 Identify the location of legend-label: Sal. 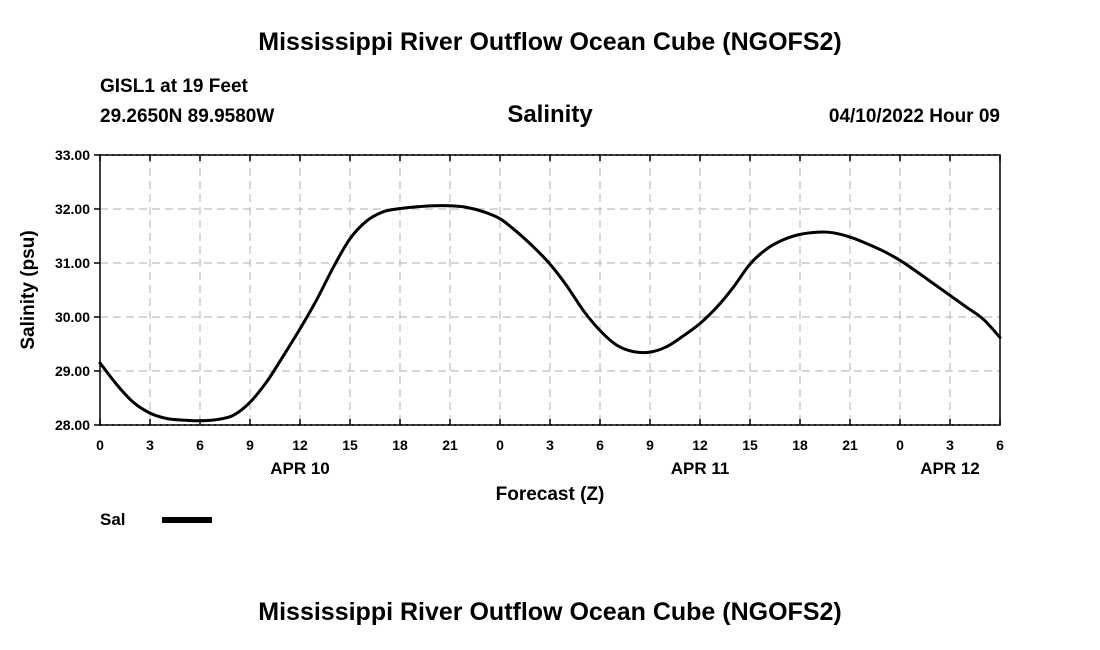
(113, 519).